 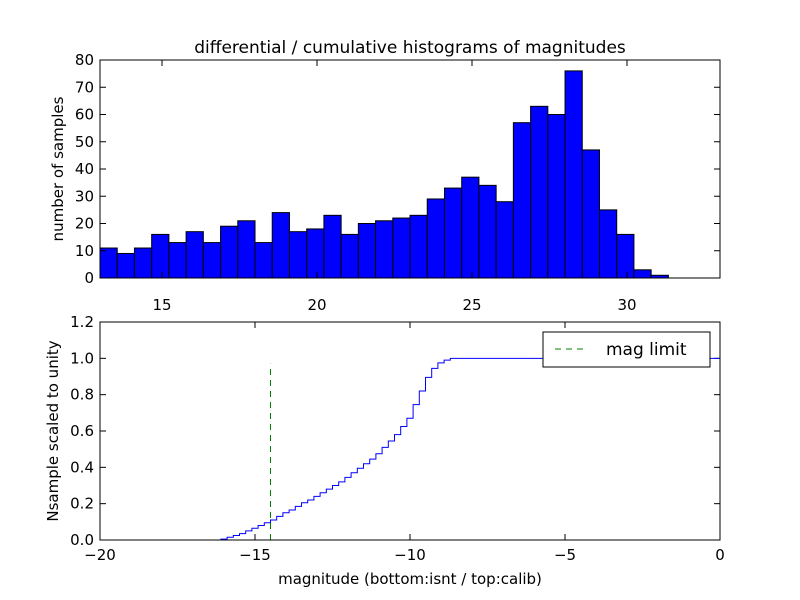 I want to click on y-tick-label: 20, so click(x=84, y=224).